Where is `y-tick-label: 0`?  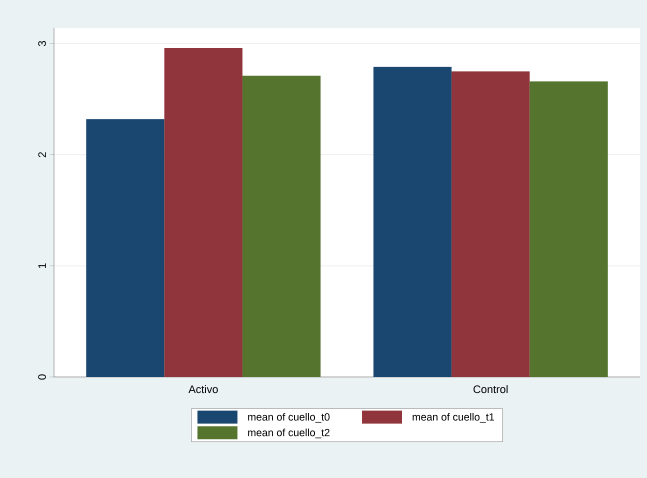 y-tick-label: 0 is located at coordinates (42, 377).